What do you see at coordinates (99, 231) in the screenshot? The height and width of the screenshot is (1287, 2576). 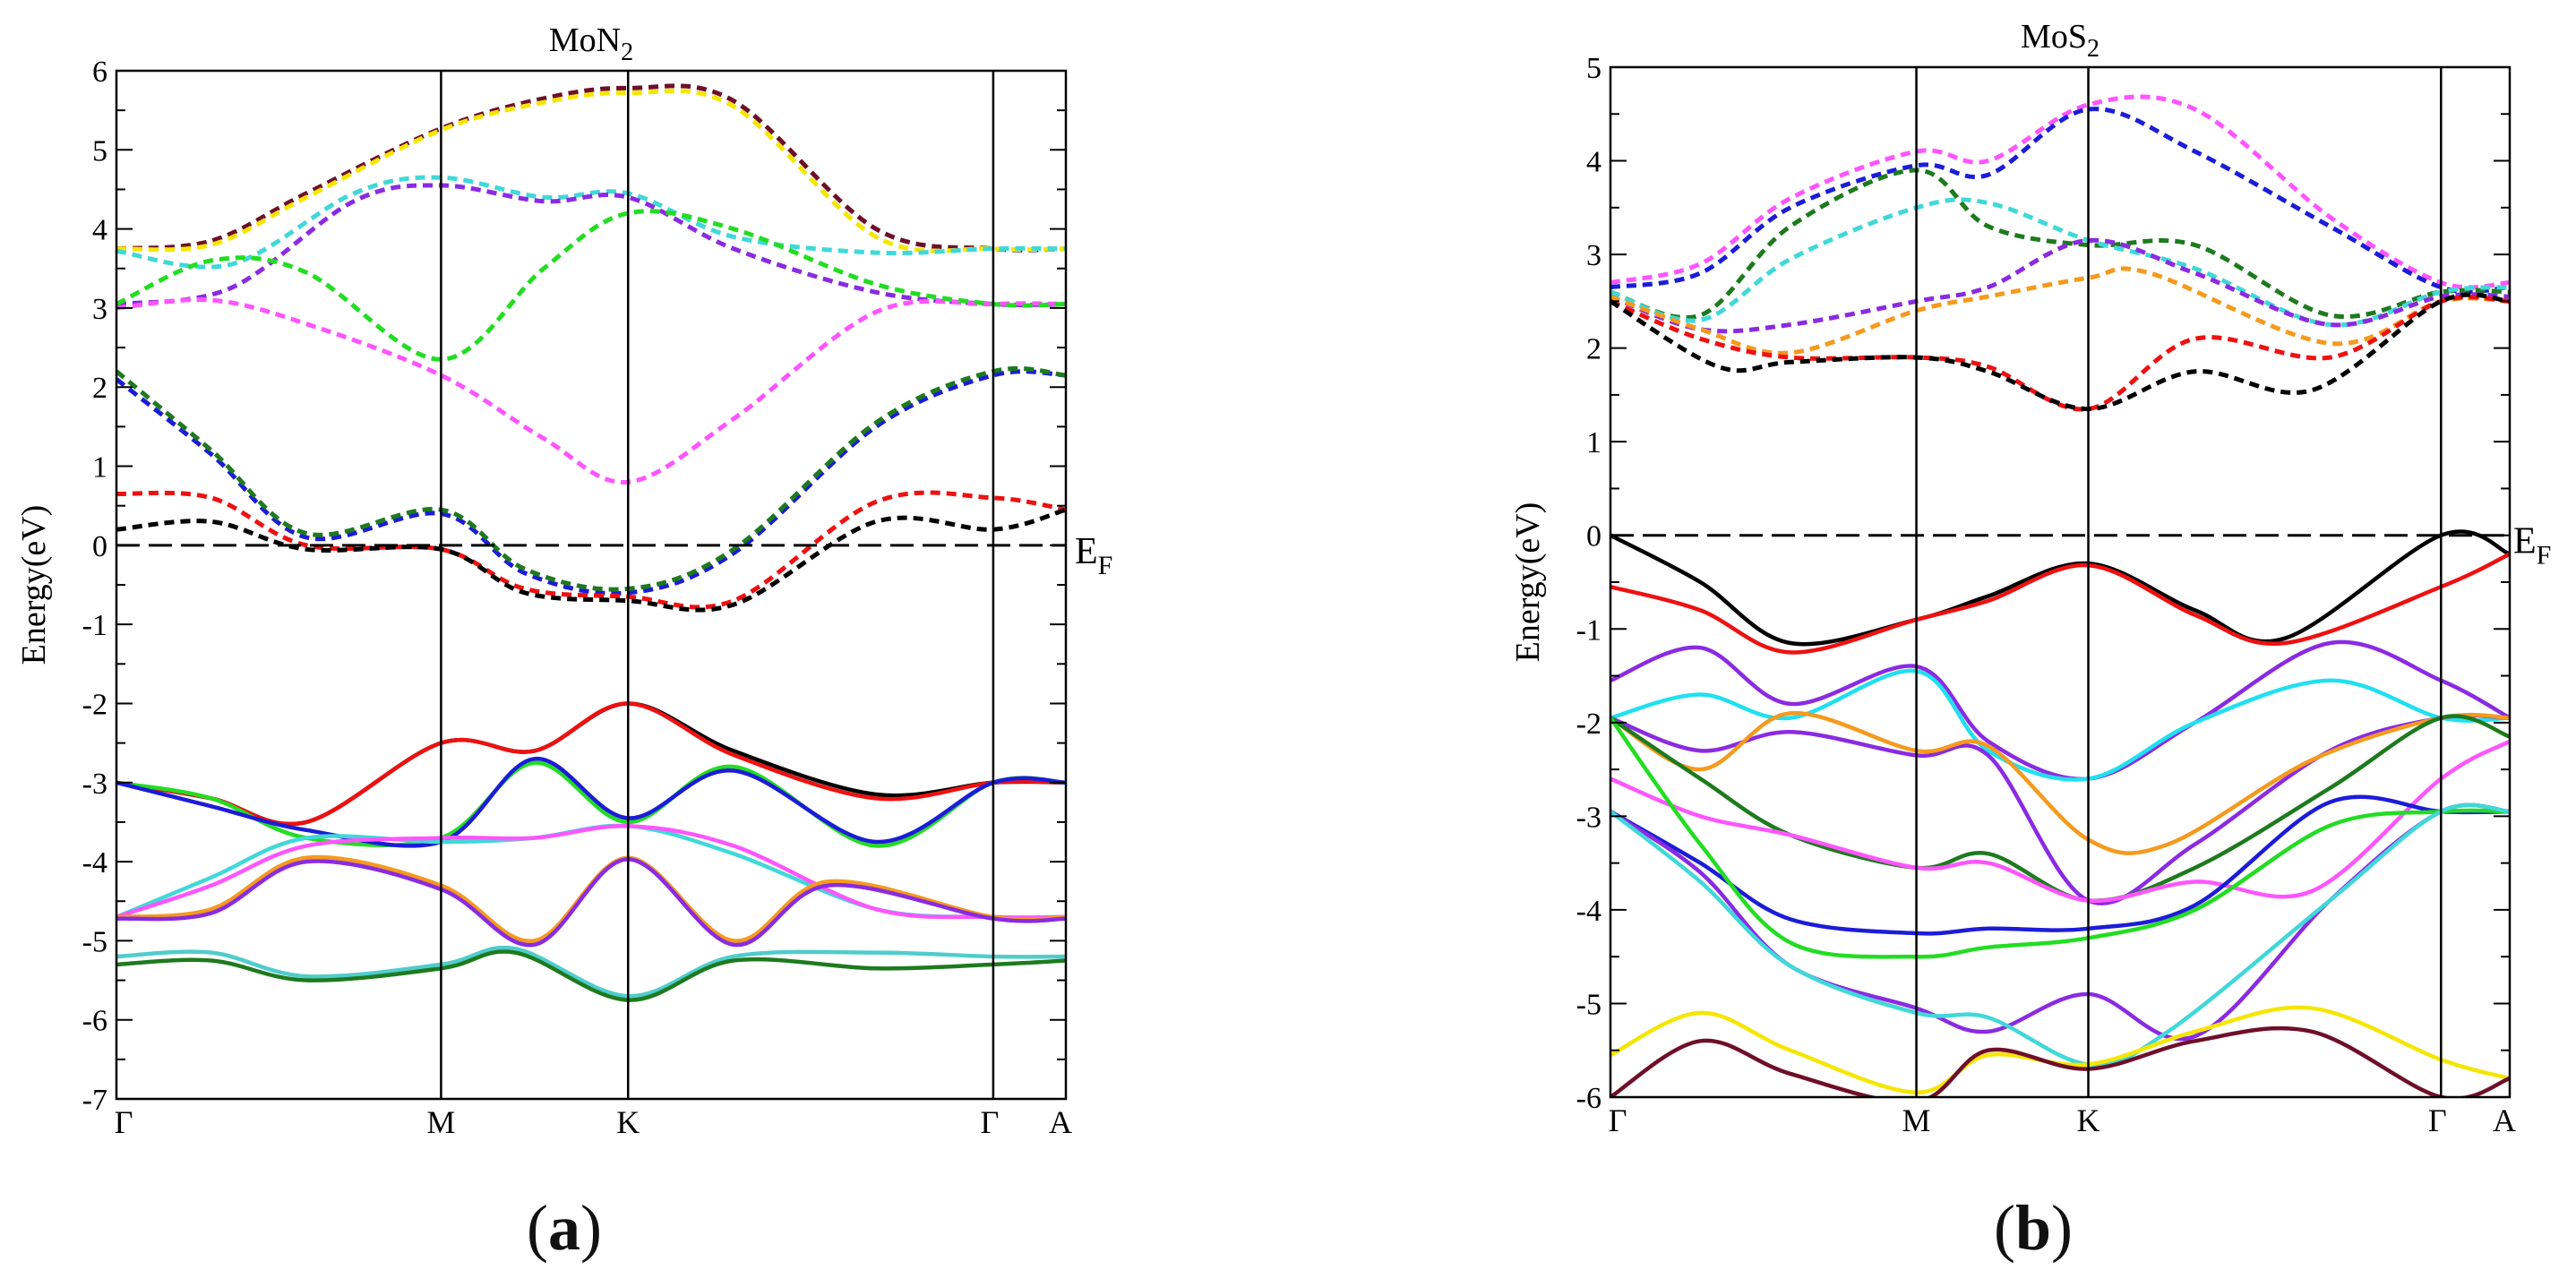 I see `mon2-ytick-label: 4` at bounding box center [99, 231].